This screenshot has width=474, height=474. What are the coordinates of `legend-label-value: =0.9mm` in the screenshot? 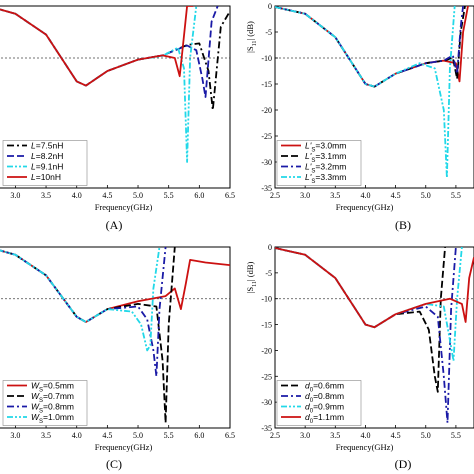 It's located at (328, 407).